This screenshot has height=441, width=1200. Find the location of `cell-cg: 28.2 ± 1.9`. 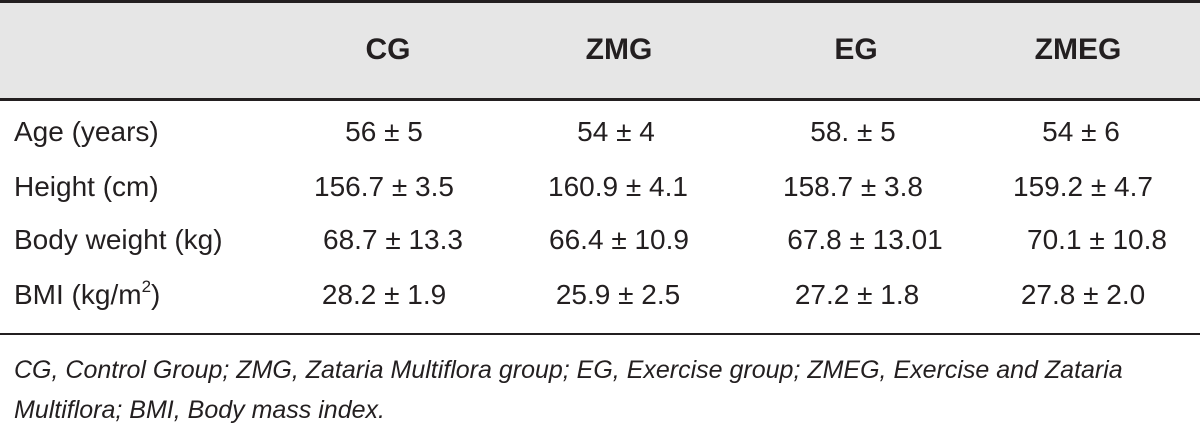

cell-cg: 28.2 ± 1.9 is located at coordinates (384, 295).